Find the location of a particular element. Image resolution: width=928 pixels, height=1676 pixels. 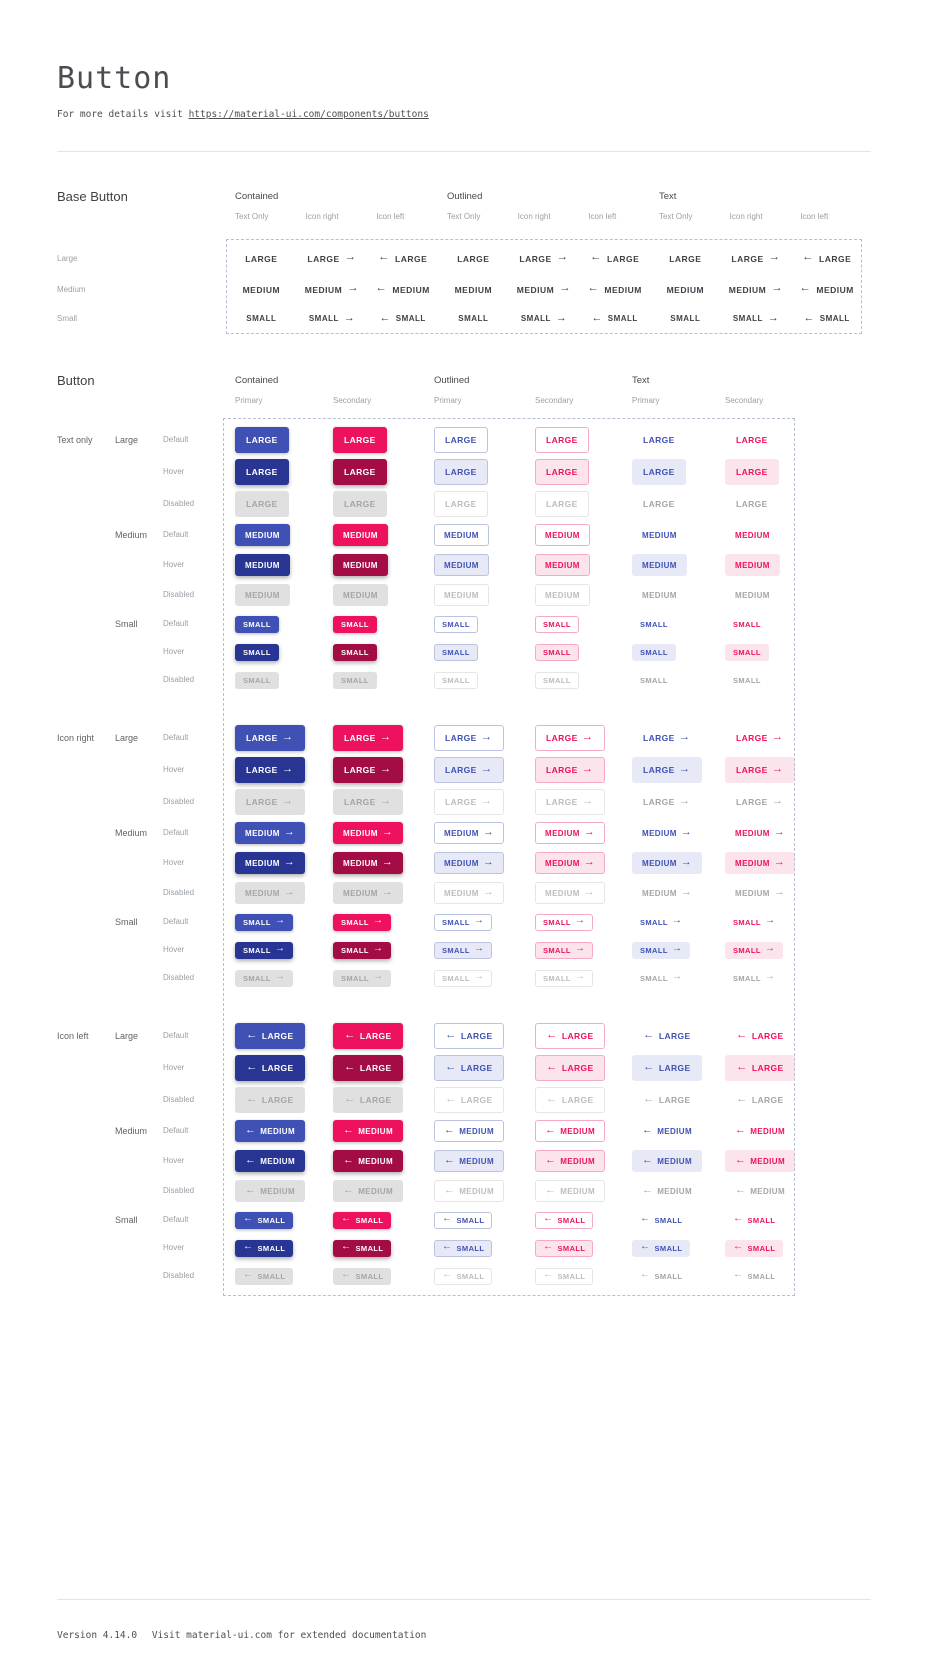

text-primary-medium-disabled-icon-left-button: ← MEDIUM is located at coordinates (667, 1191).